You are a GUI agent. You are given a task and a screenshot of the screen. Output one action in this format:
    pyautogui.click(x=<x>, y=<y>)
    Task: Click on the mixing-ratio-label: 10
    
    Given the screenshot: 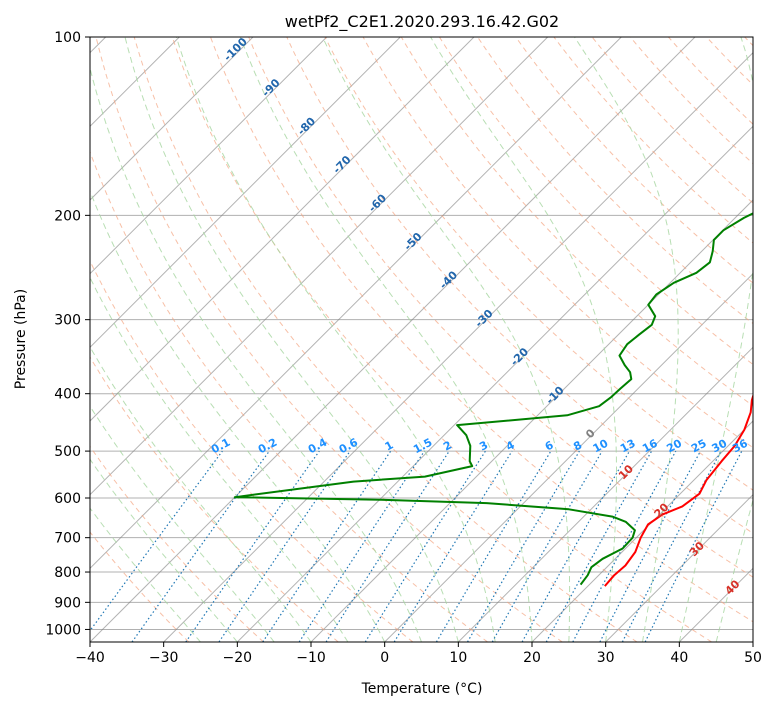 What is the action you would take?
    pyautogui.click(x=601, y=446)
    